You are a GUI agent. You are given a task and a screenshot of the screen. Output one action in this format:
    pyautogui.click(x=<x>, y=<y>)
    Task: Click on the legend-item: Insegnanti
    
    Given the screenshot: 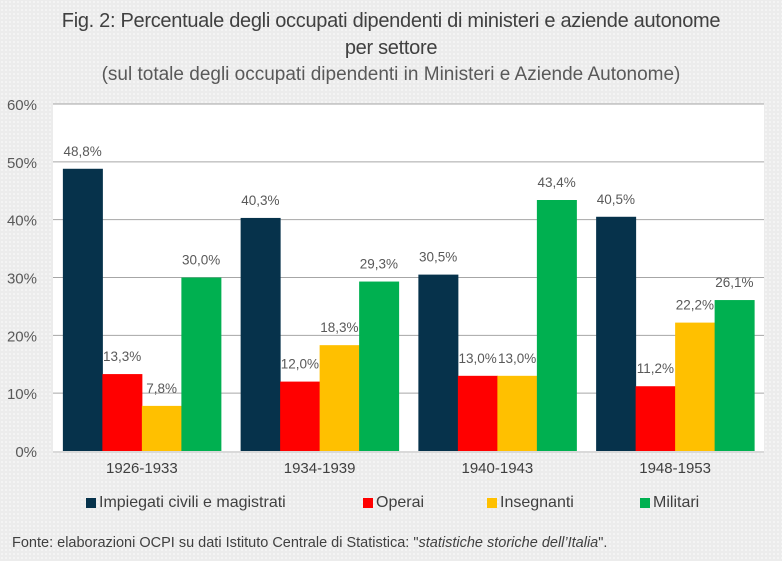 What is the action you would take?
    pyautogui.click(x=530, y=503)
    